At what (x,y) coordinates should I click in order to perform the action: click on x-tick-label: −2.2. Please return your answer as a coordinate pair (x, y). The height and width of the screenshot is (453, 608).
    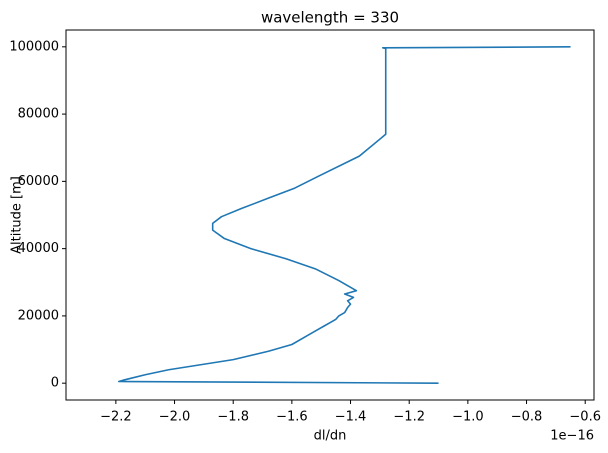
    Looking at the image, I should click on (116, 417).